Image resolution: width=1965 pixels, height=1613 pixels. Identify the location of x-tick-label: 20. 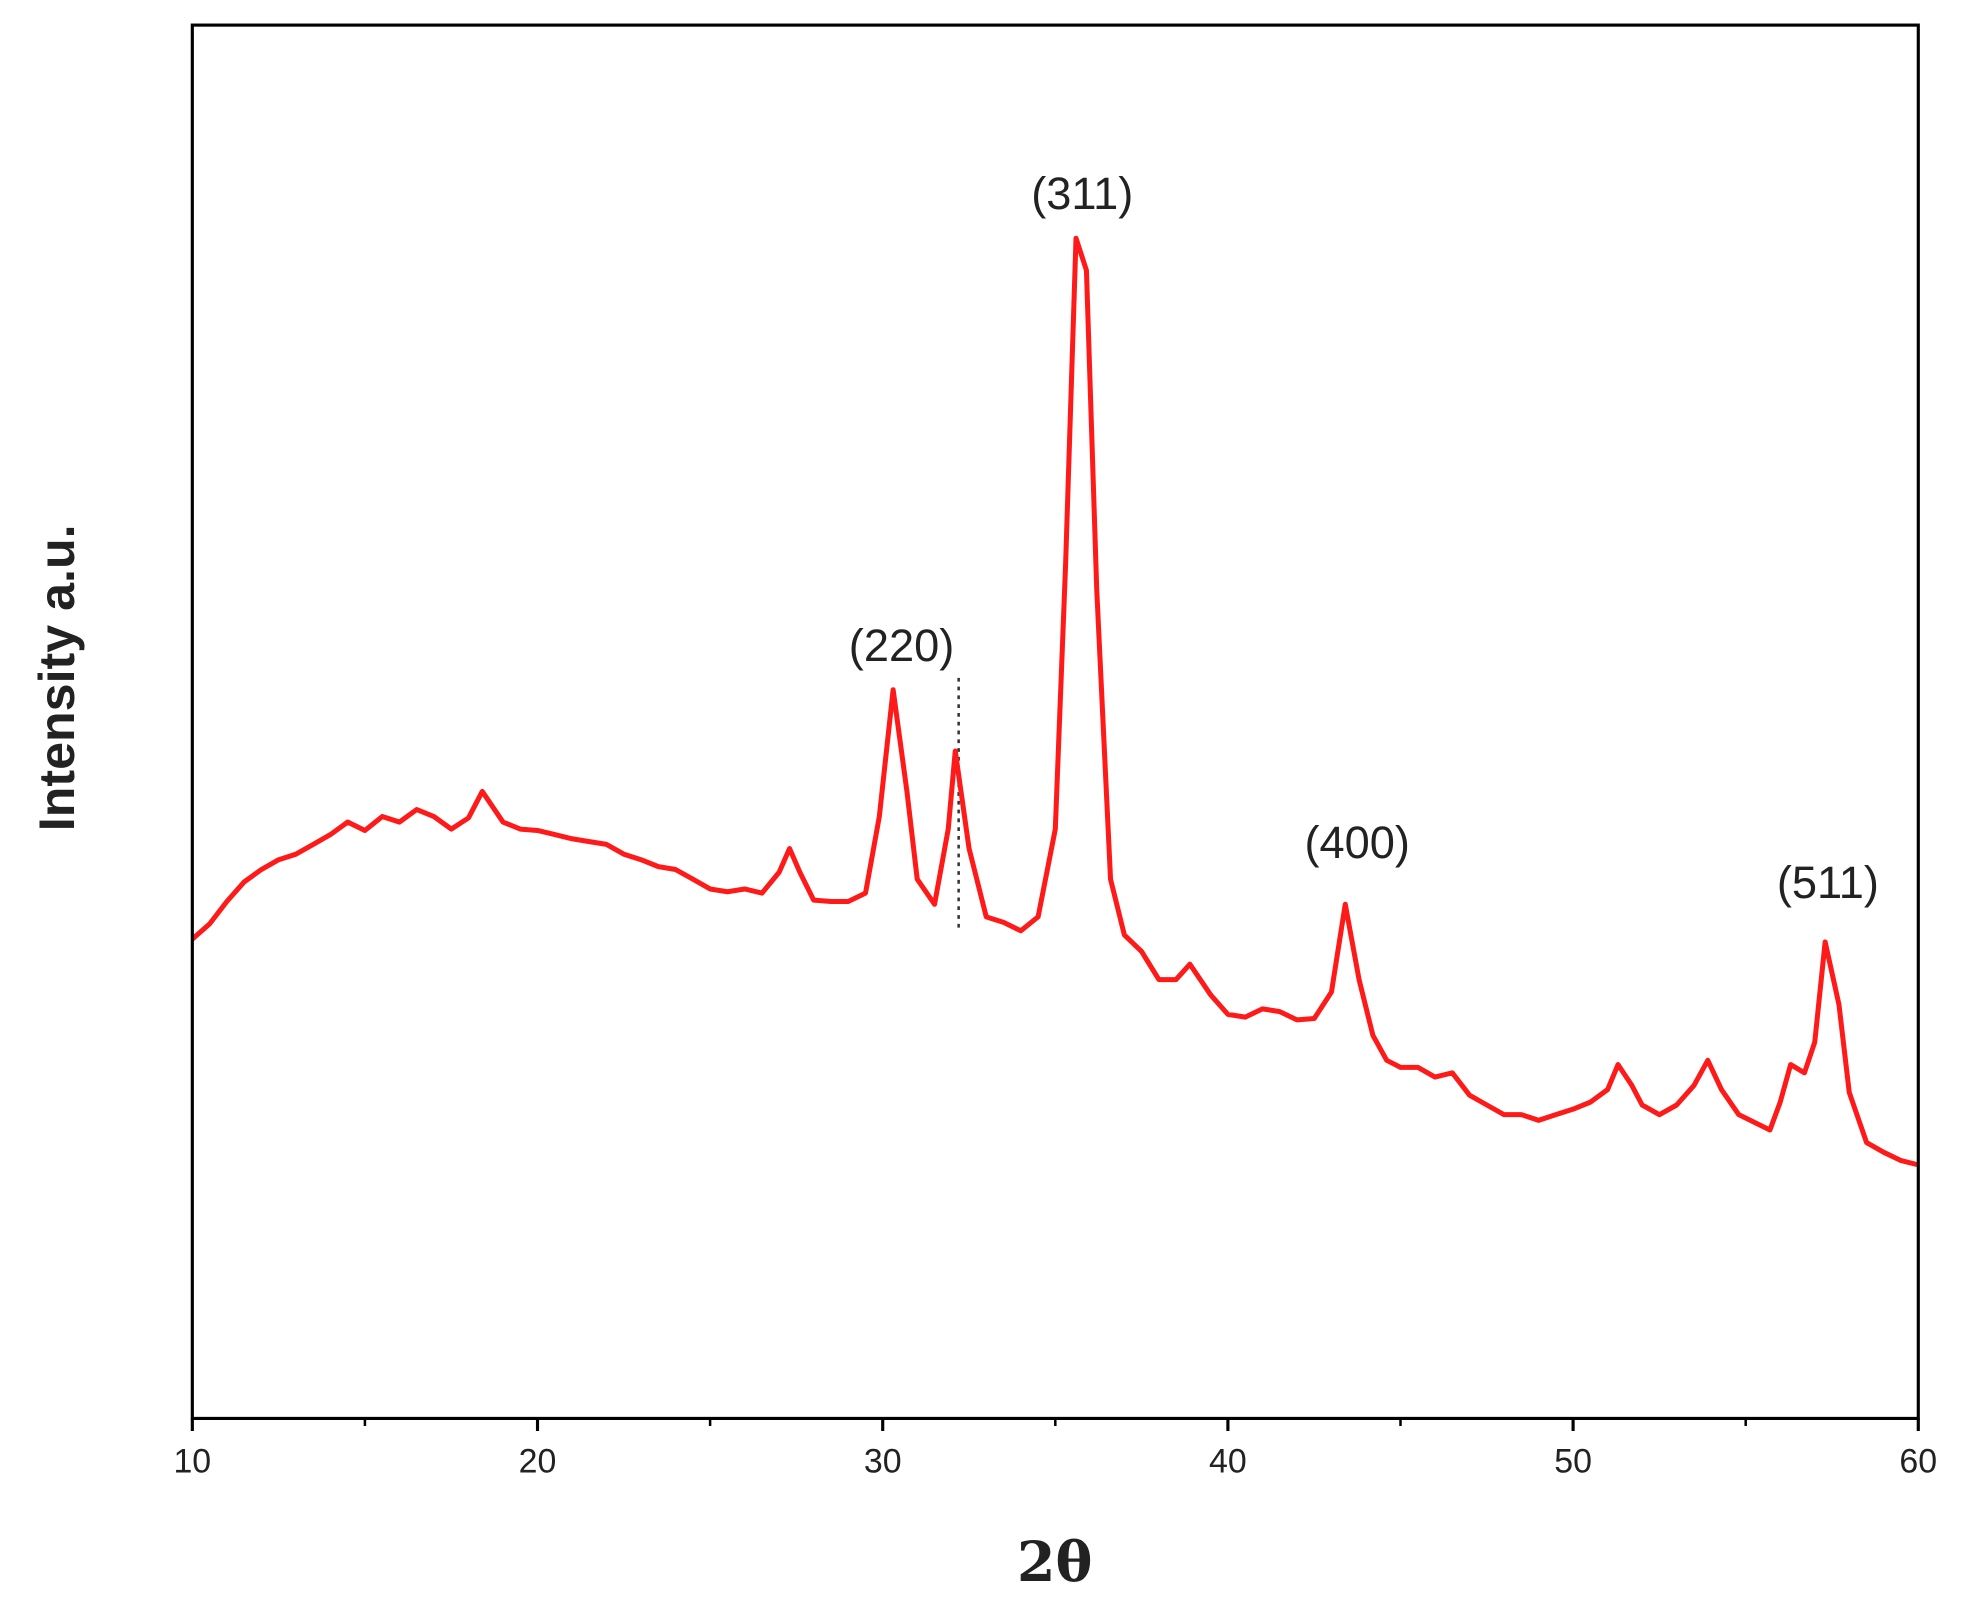
(538, 1462).